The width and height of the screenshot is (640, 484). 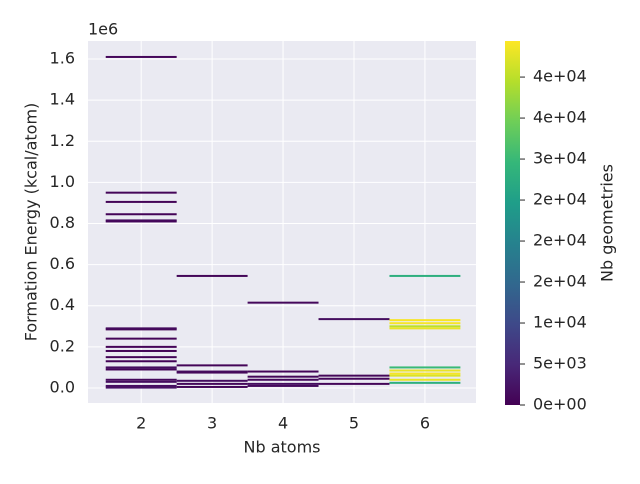 I want to click on y-tick-label: 1.0, so click(x=62, y=181).